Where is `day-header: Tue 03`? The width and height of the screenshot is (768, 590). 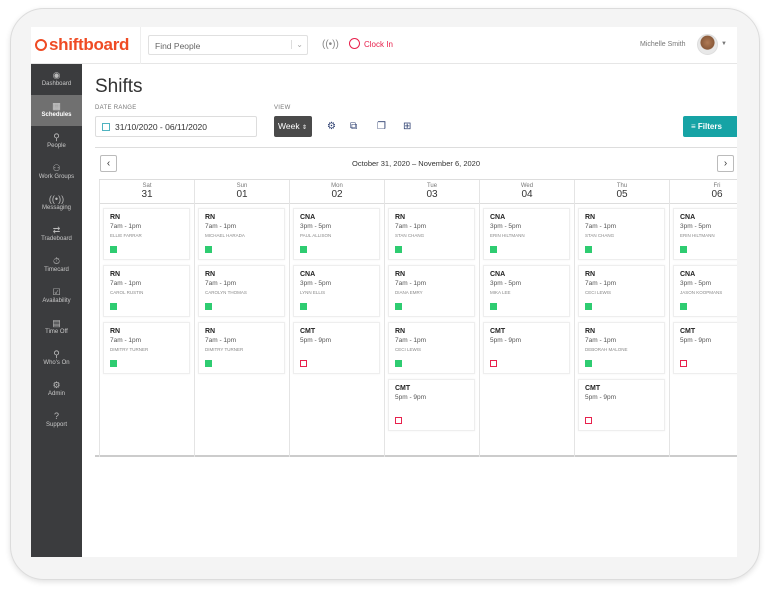 day-header: Tue 03 is located at coordinates (432, 192).